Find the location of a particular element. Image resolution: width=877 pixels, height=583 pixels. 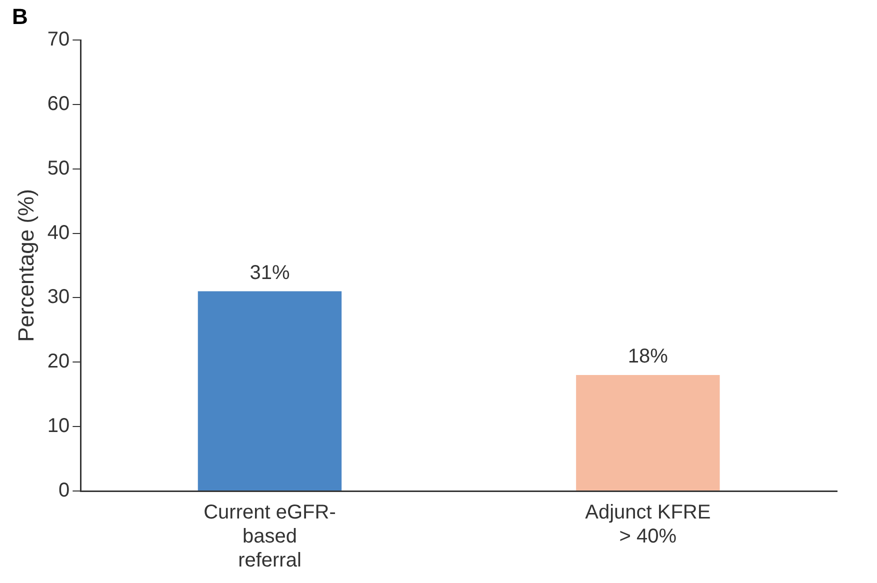

data-label: 18% is located at coordinates (648, 357).